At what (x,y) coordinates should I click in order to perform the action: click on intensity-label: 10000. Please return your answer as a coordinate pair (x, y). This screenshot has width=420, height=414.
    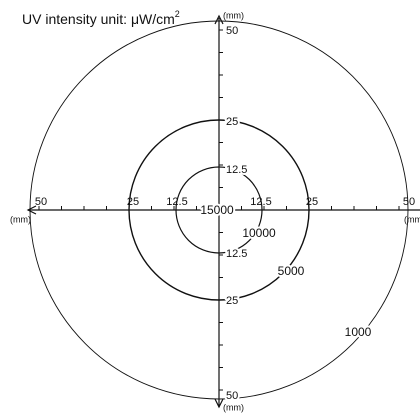
    Looking at the image, I should click on (259, 233).